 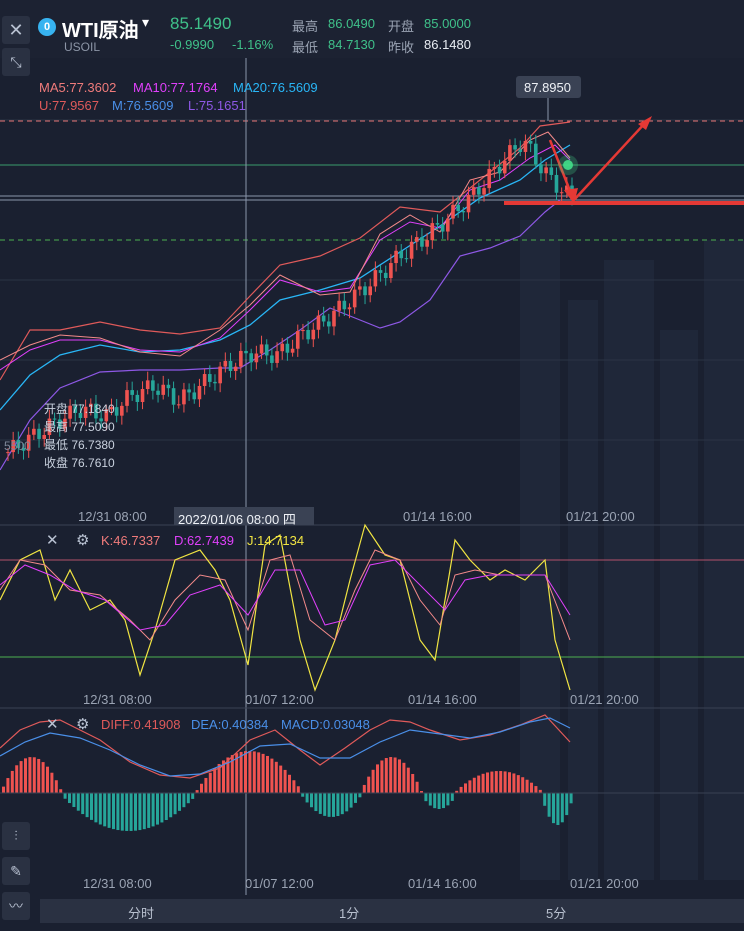 I want to click on macd-dea-legend: DEA:0.40384, so click(x=230, y=724).